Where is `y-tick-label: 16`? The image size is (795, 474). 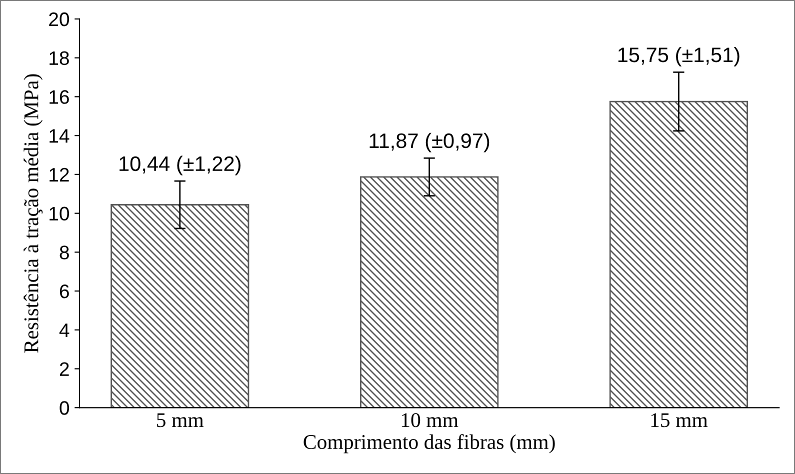
y-tick-label: 16 is located at coordinates (59, 97).